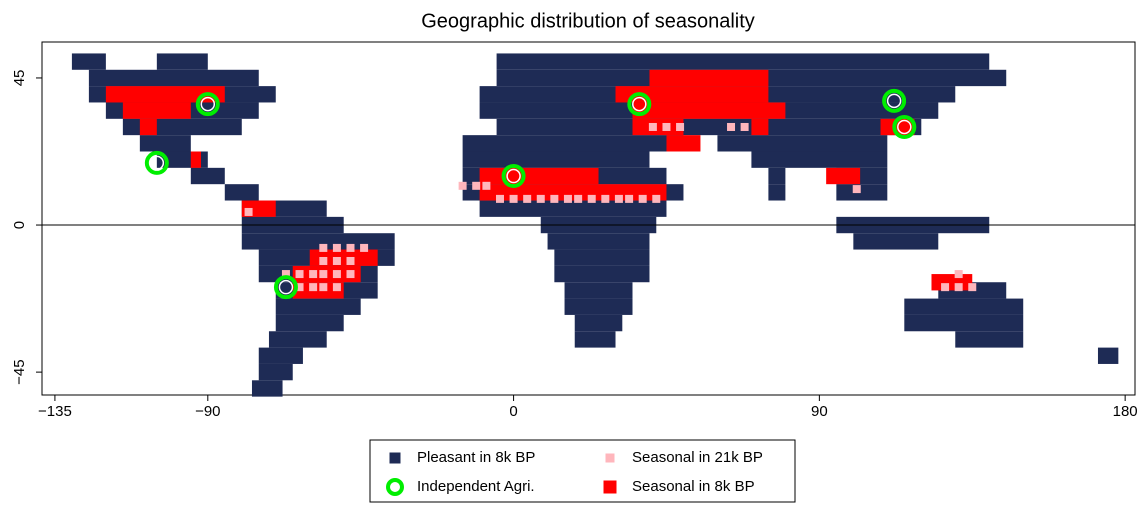 This screenshot has height=513, width=1145. Describe the element at coordinates (819, 411) in the screenshot. I see `x-tick-label: 90` at that location.